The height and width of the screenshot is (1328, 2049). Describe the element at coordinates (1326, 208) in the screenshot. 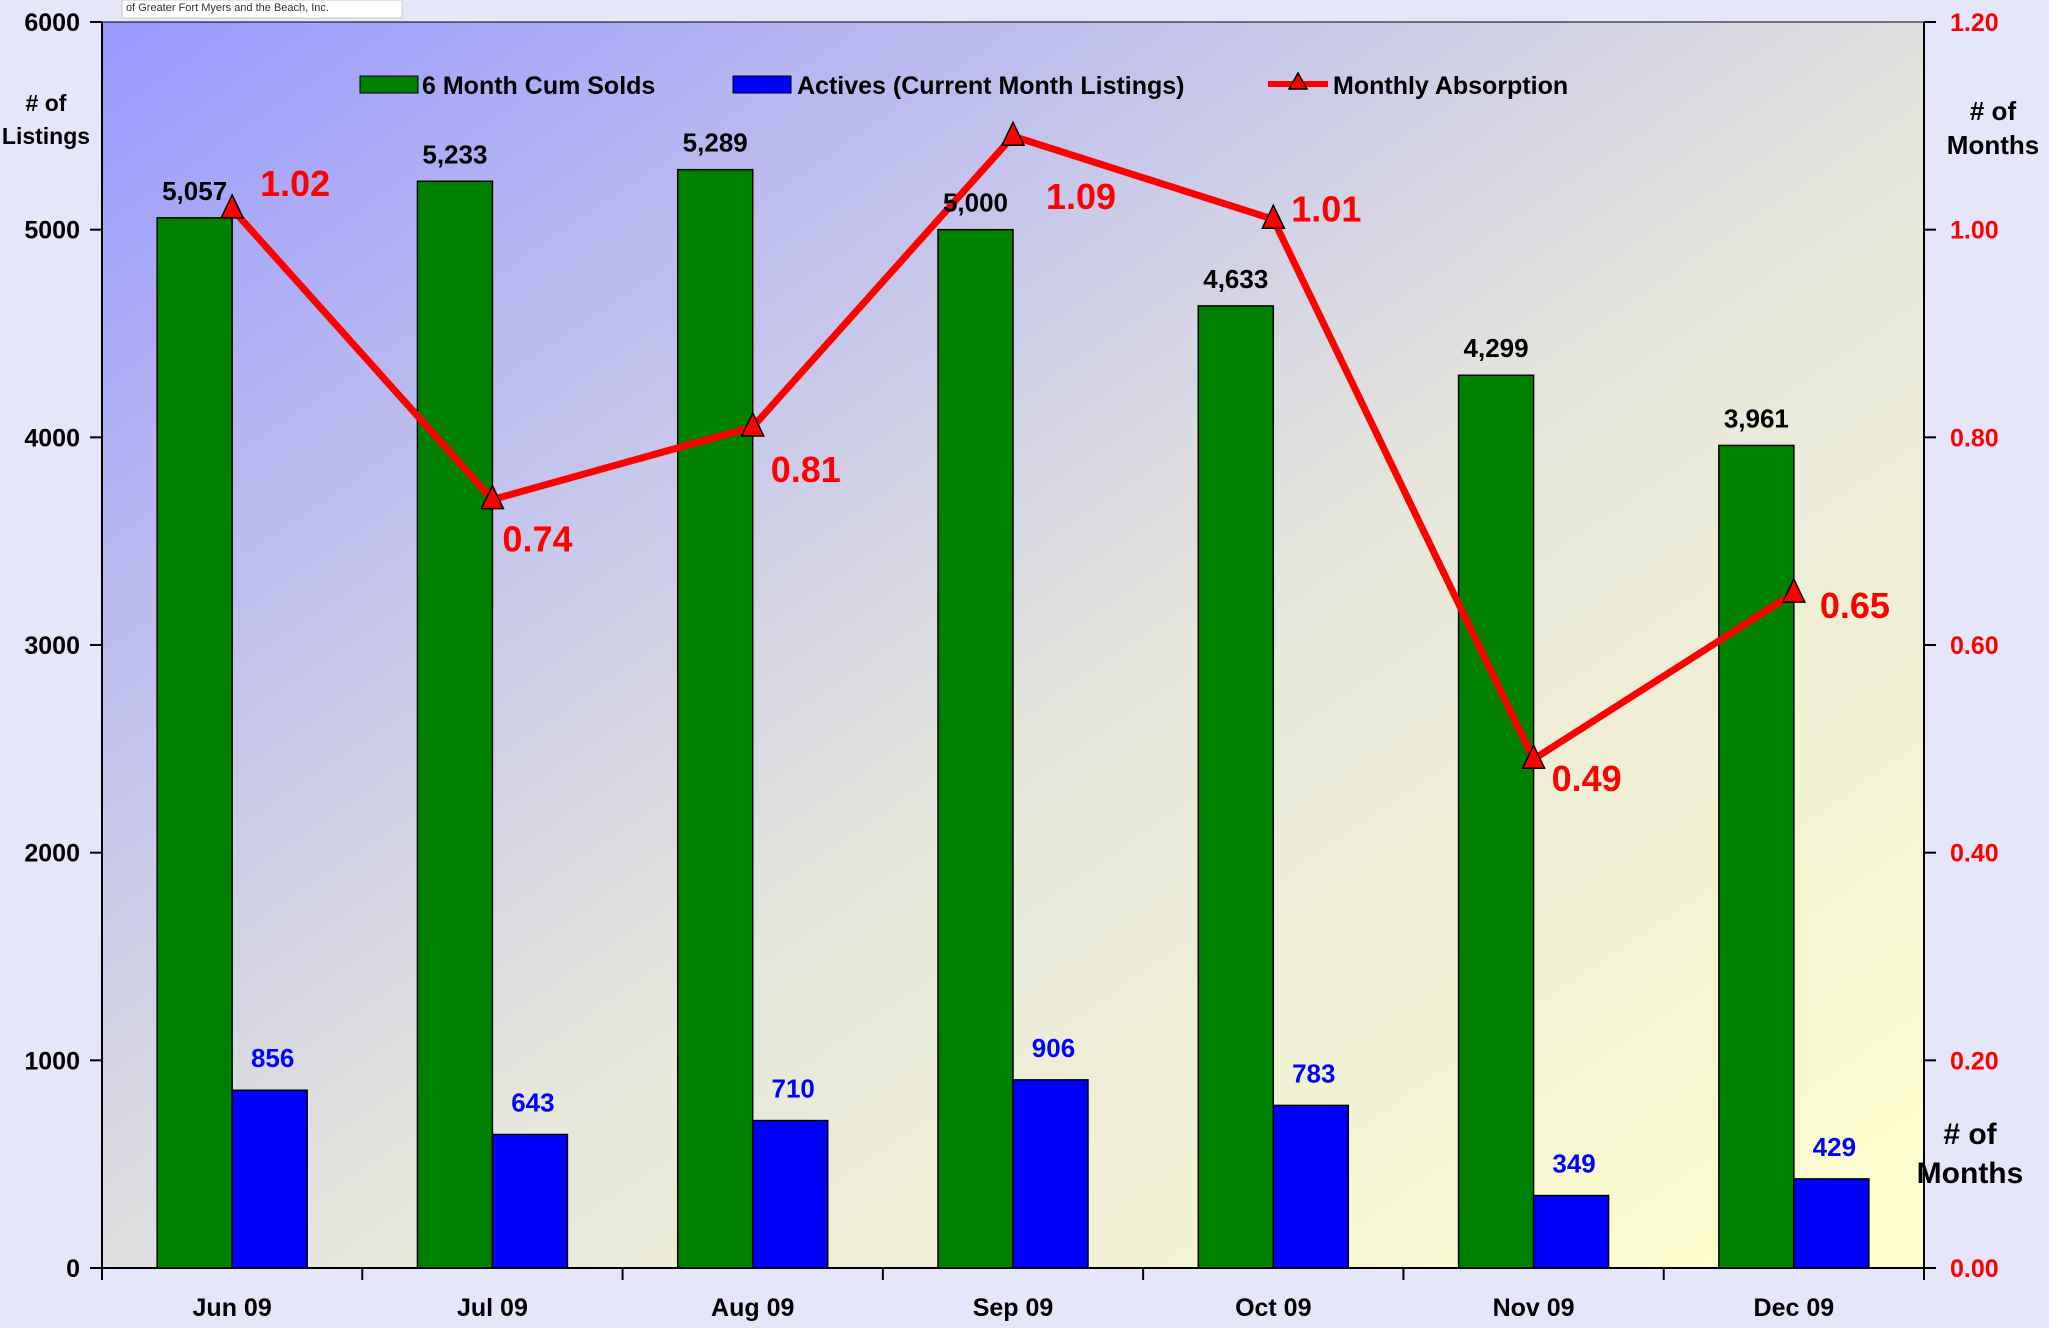

I see `data-label-absorption: 1.01` at that location.